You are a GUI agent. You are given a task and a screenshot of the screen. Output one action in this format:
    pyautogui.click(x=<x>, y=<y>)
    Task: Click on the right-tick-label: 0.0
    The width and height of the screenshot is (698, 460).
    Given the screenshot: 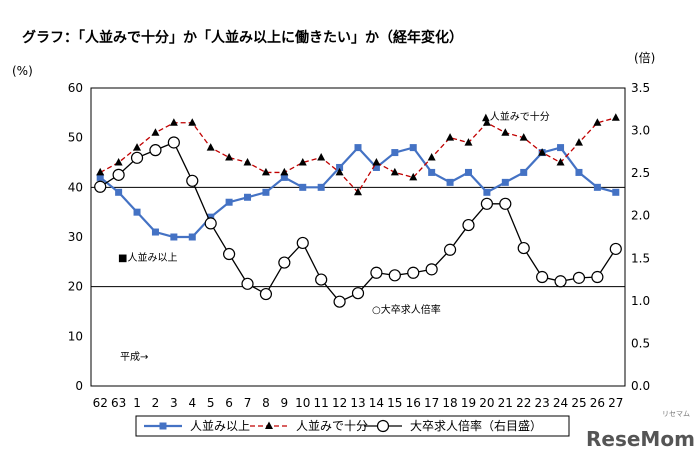 What is the action you would take?
    pyautogui.click(x=640, y=386)
    